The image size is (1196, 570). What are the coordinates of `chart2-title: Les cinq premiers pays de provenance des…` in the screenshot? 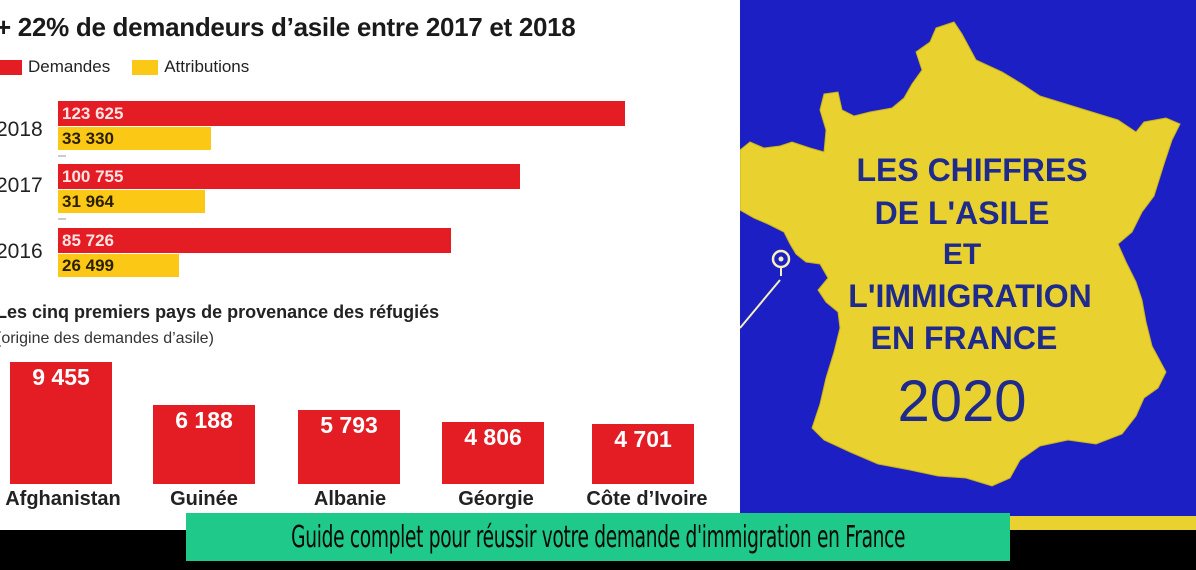 It's located at (220, 312).